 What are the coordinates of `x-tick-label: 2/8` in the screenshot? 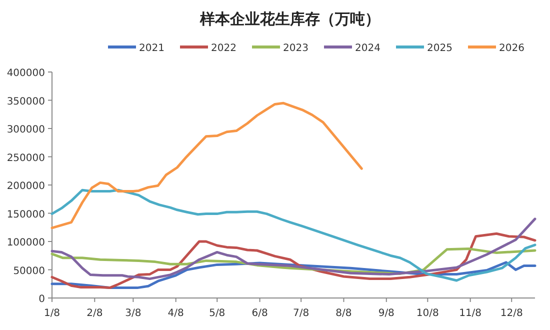 It's located at (94, 313).